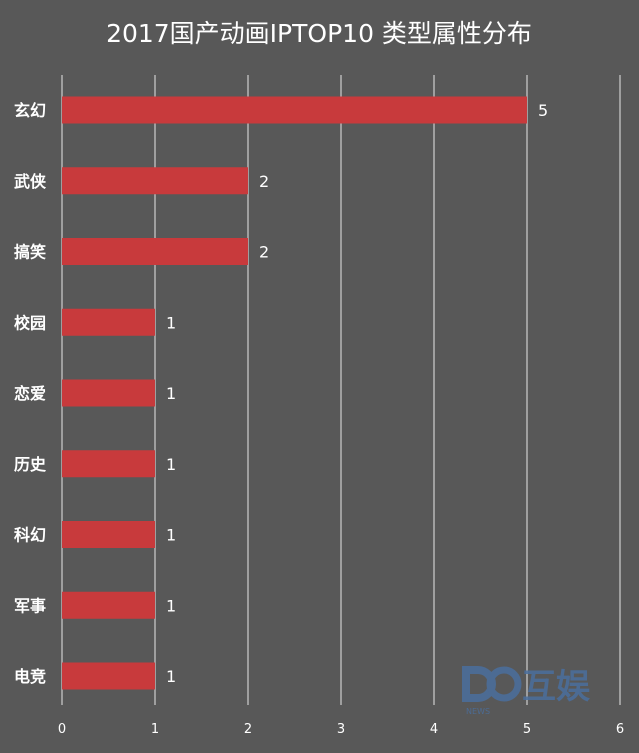 Image resolution: width=639 pixels, height=753 pixels. What do you see at coordinates (434, 729) in the screenshot?
I see `x-tick-label: 4` at bounding box center [434, 729].